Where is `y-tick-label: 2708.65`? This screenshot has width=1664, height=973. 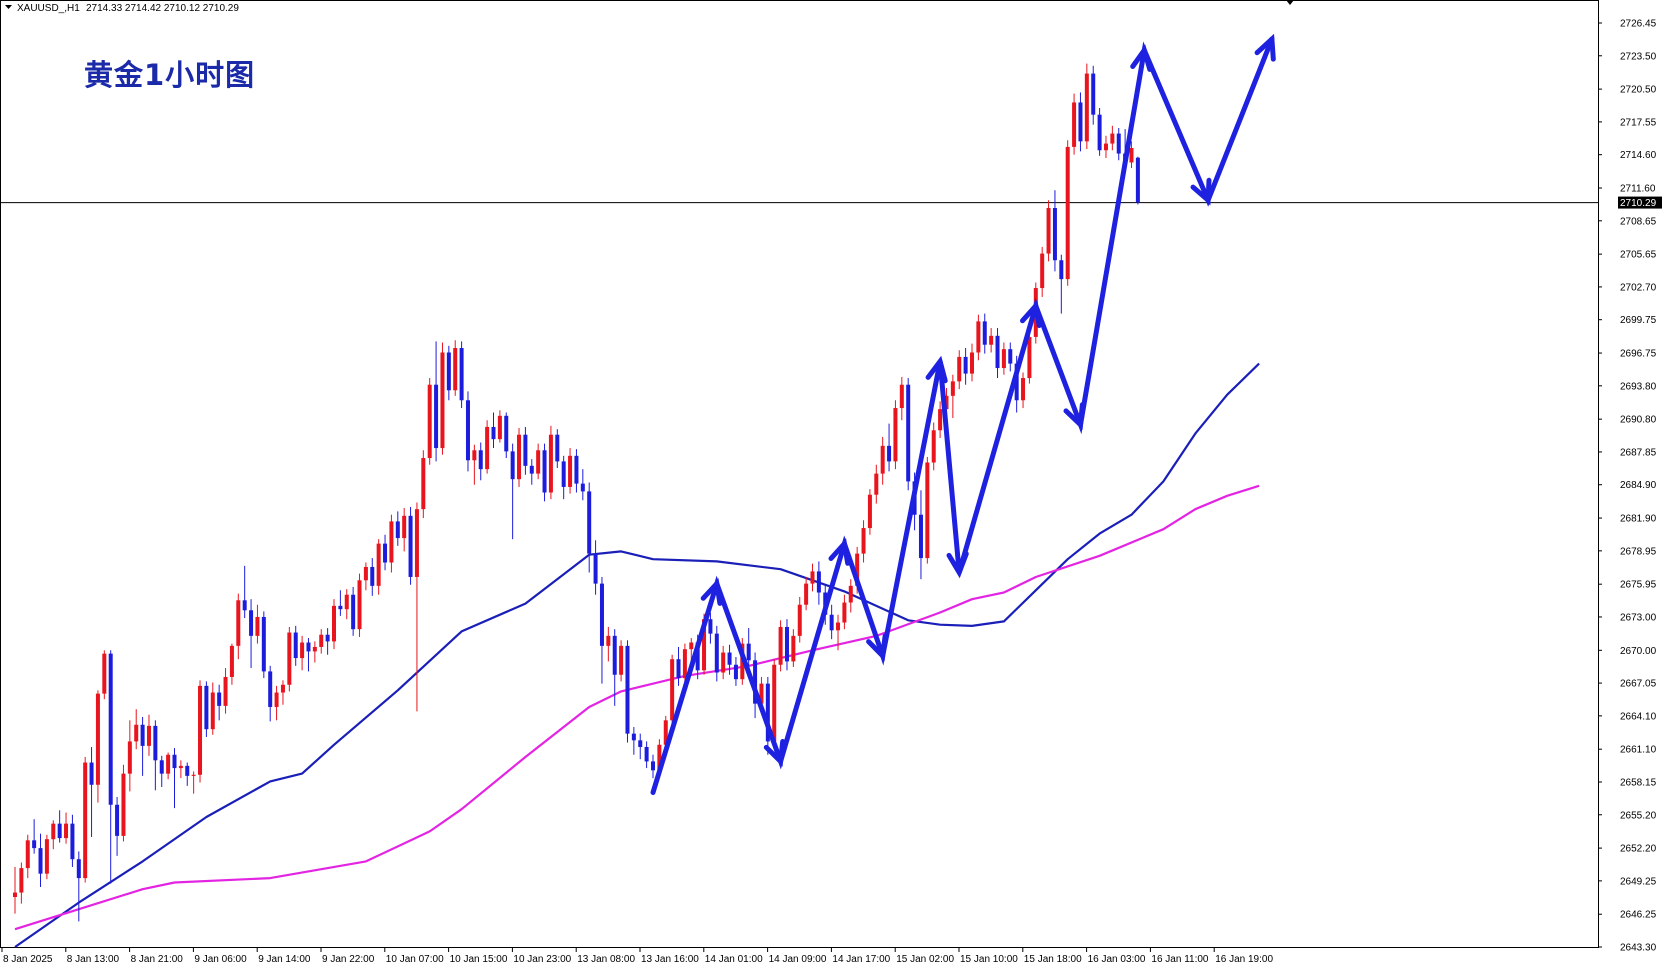 y-tick-label: 2708.65 is located at coordinates (1638, 221).